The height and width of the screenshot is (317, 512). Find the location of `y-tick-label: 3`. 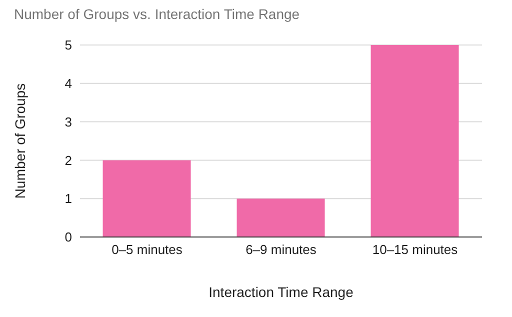

y-tick-label: 3 is located at coordinates (68, 122).